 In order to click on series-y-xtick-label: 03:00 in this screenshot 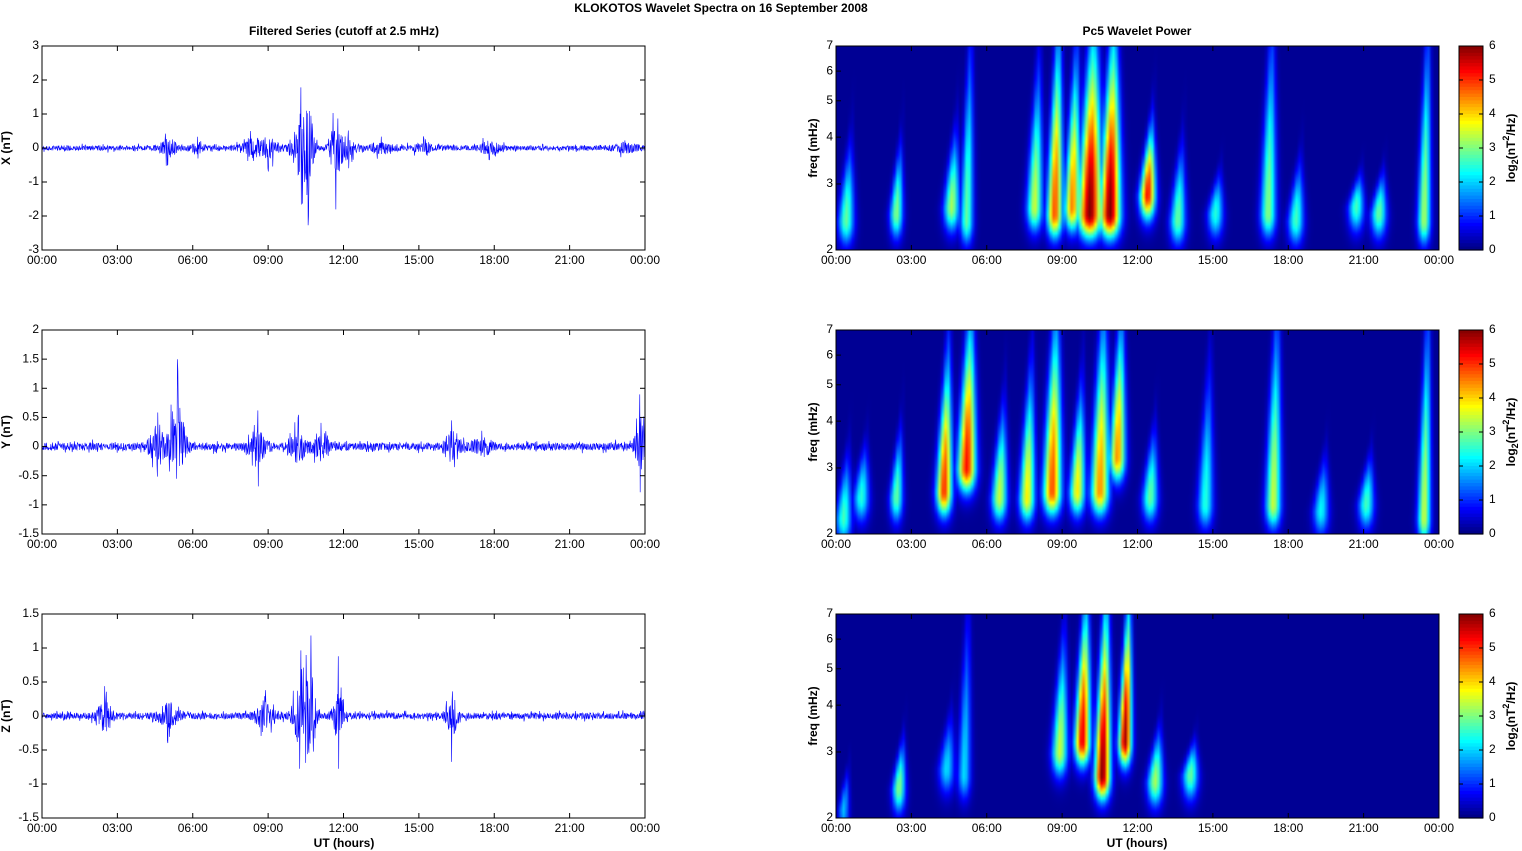, I will do `click(117, 544)`.